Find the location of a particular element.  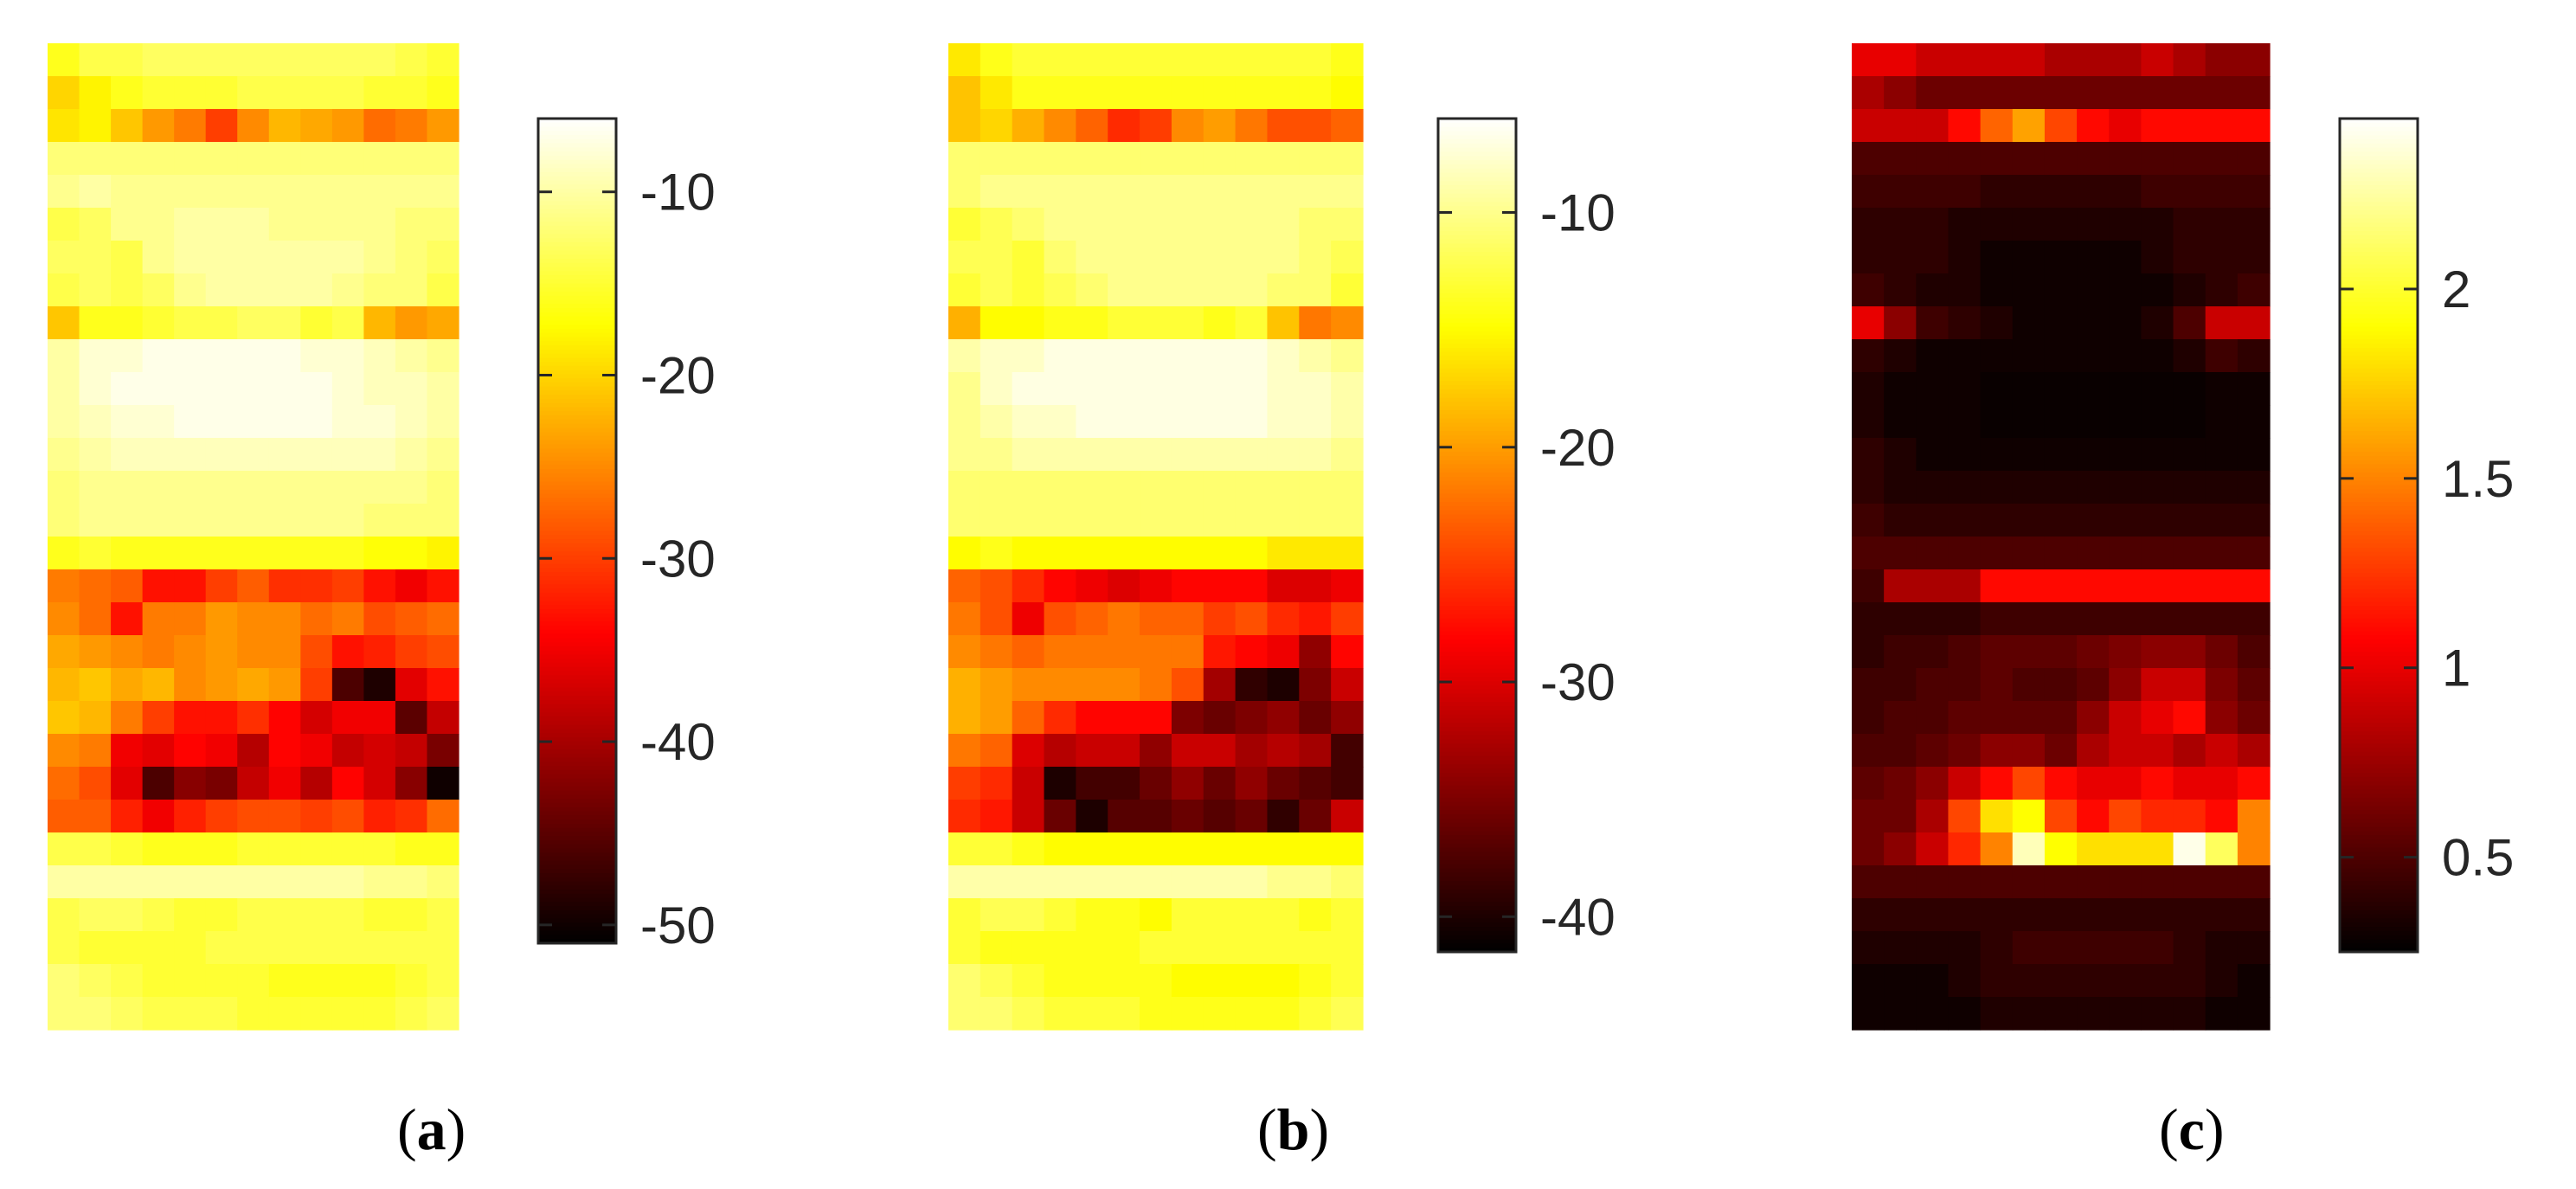

colorbar-tick-label: -10 is located at coordinates (678, 193).